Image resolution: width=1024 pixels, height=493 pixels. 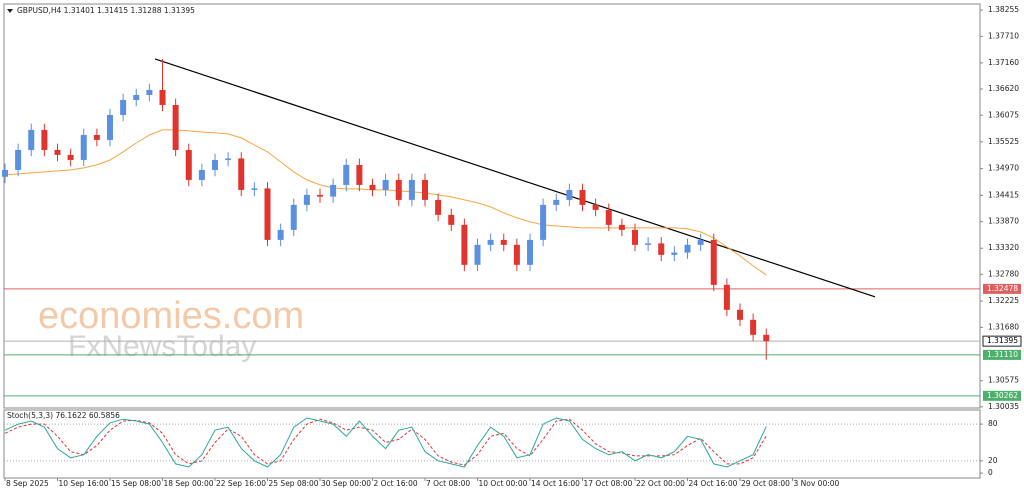 I want to click on stoch-label: Stoch(5,3,3) 76.1622 60.5856, so click(x=63, y=415).